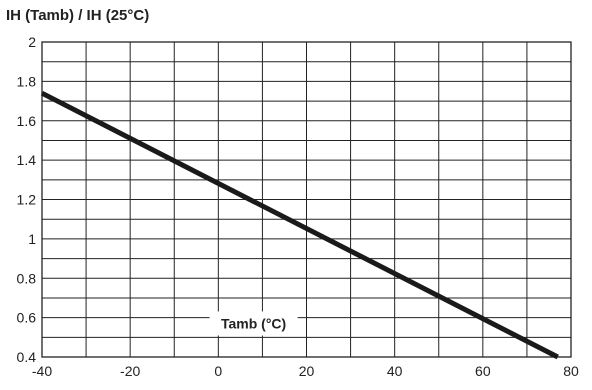 The width and height of the screenshot is (592, 390). I want to click on x-axis-label-box: Tamb (°C), so click(253, 323).